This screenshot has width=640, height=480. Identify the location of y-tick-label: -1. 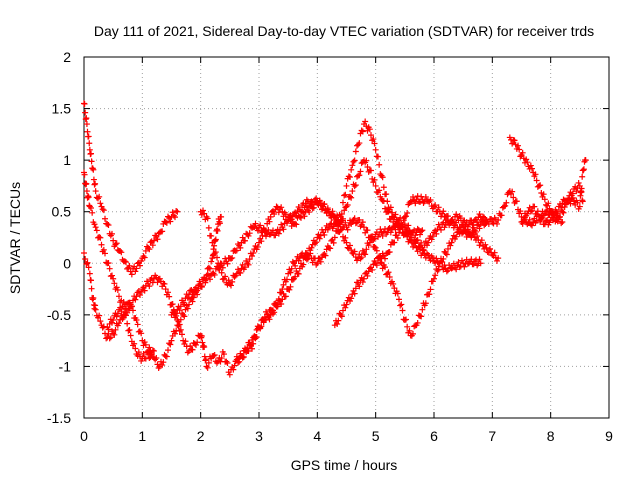
(65, 366).